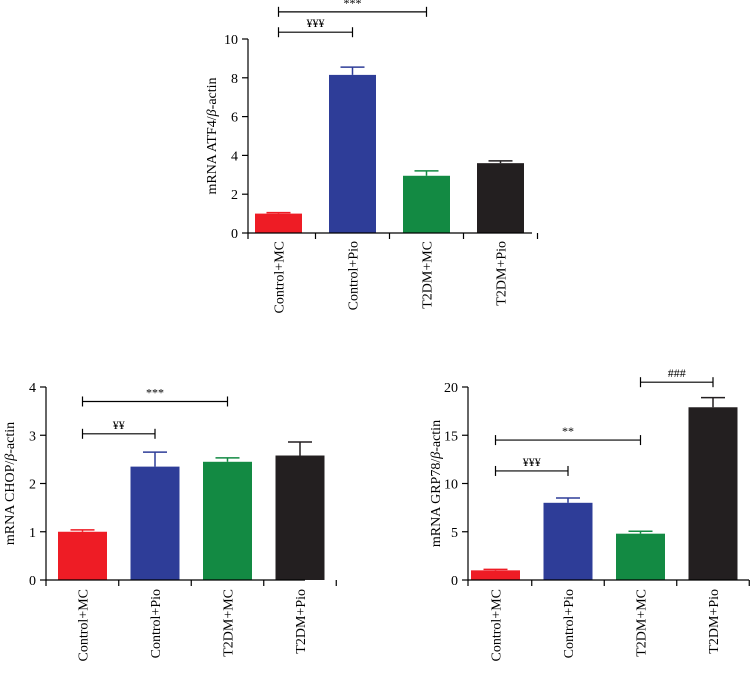  Describe the element at coordinates (436, 503) in the screenshot. I see `y-title-prefix: mRNA GRP78/` at that location.